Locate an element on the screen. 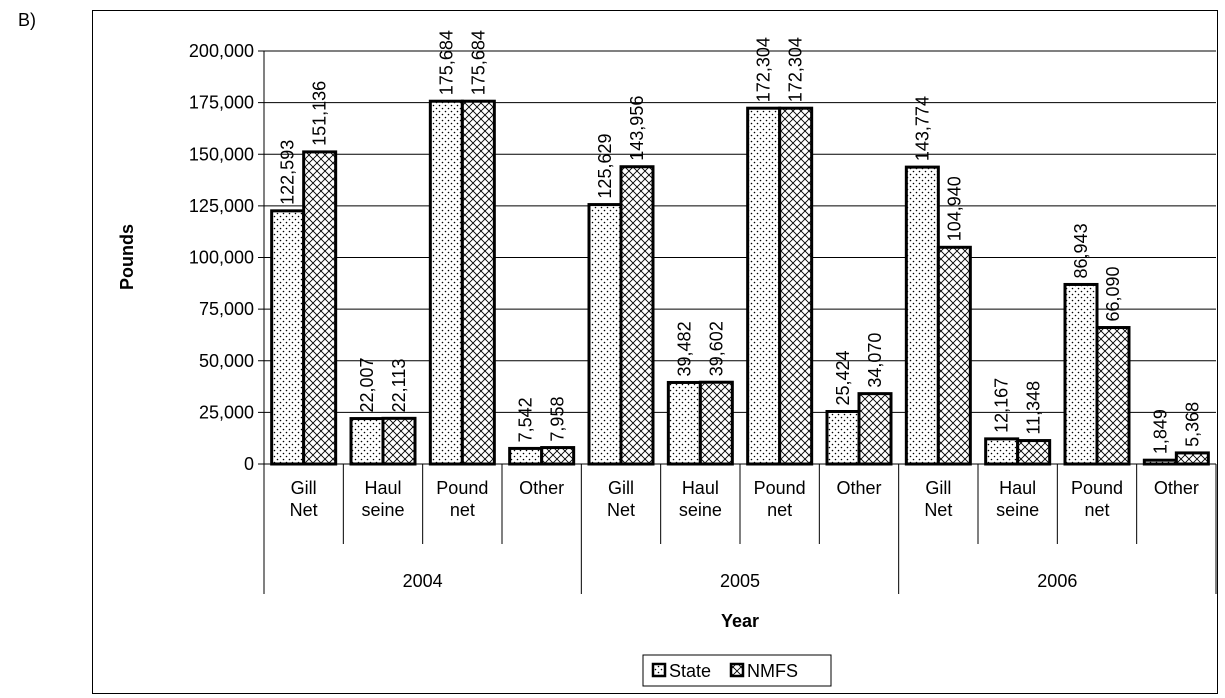  data-label: 39,602 is located at coordinates (716, 348).